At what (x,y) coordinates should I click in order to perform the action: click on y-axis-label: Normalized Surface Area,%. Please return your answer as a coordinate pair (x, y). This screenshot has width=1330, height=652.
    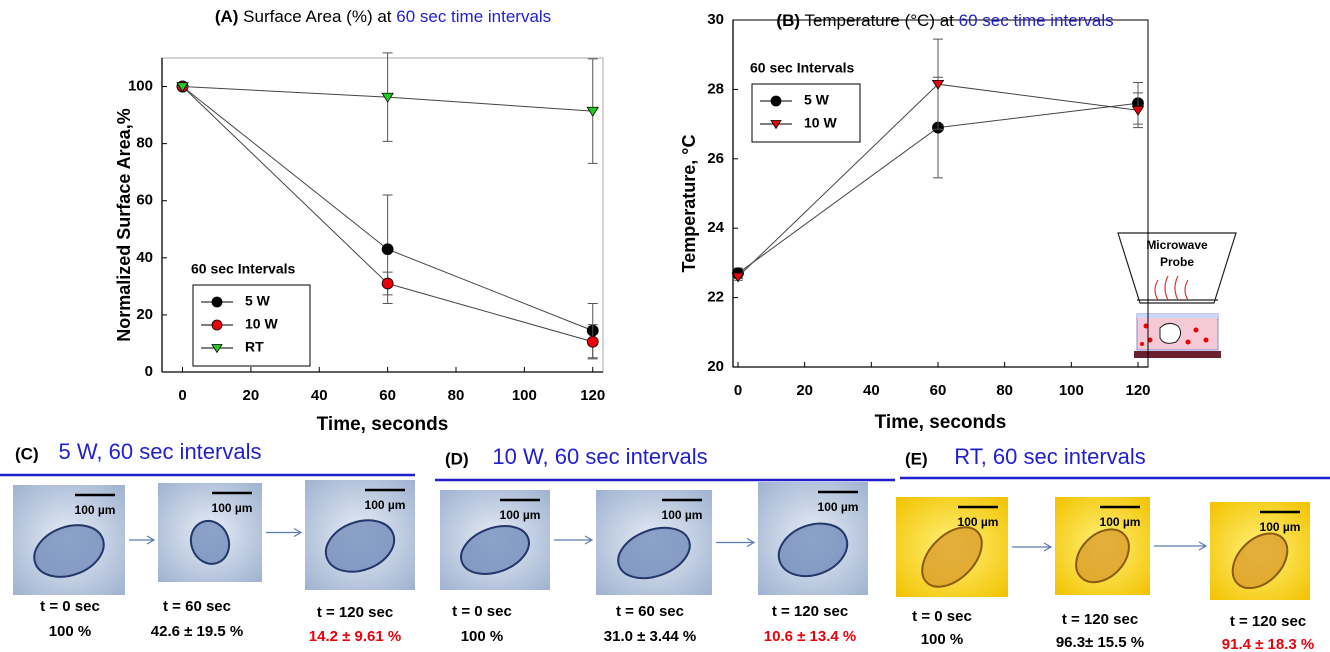
    Looking at the image, I should click on (124, 224).